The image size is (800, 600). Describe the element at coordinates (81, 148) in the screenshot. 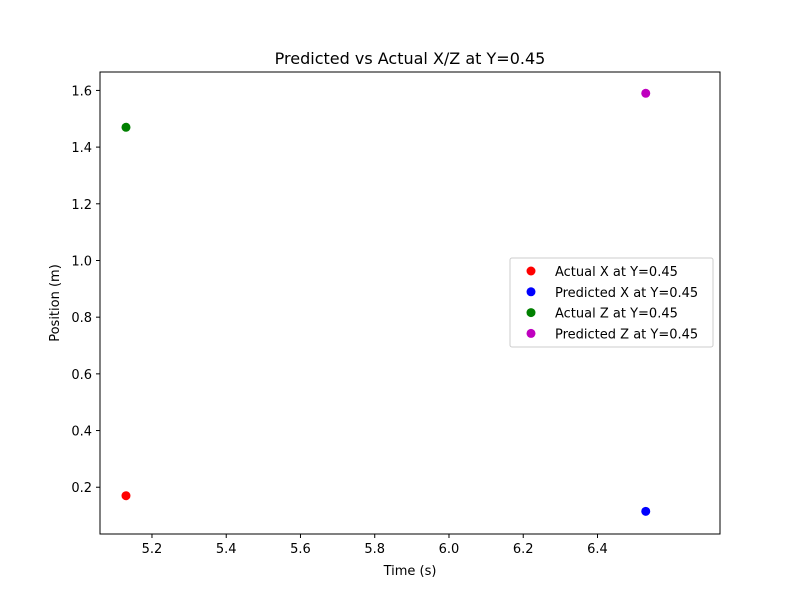

I see `y-tick-label: 1.4` at that location.